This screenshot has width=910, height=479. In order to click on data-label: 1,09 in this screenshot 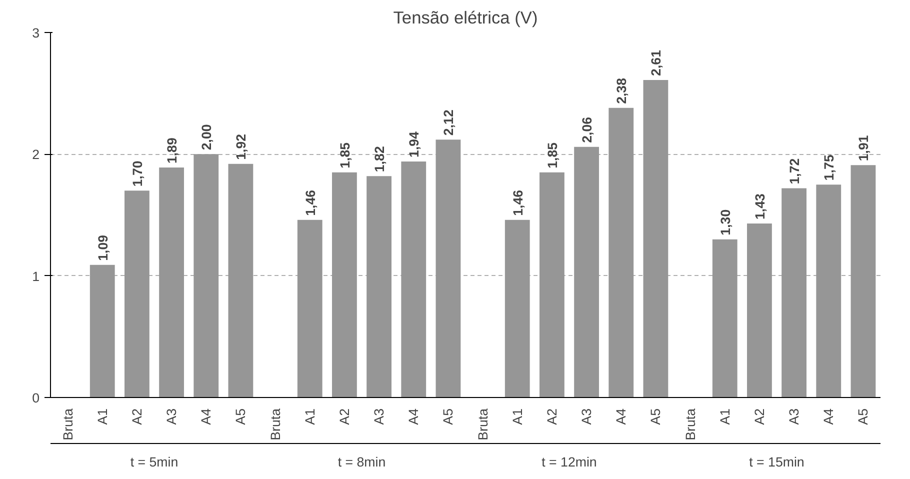, I will do `click(102, 247)`.